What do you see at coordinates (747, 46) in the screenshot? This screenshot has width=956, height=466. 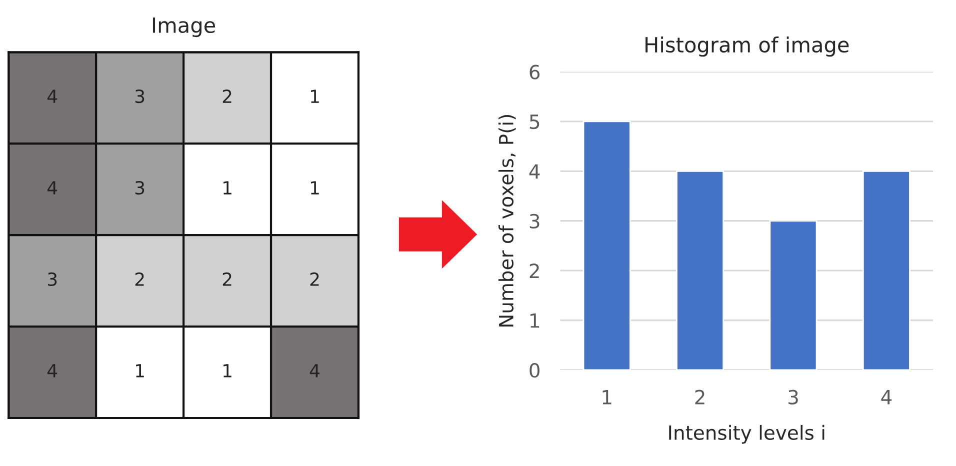 I see `chart-title: Histogram of image` at bounding box center [747, 46].